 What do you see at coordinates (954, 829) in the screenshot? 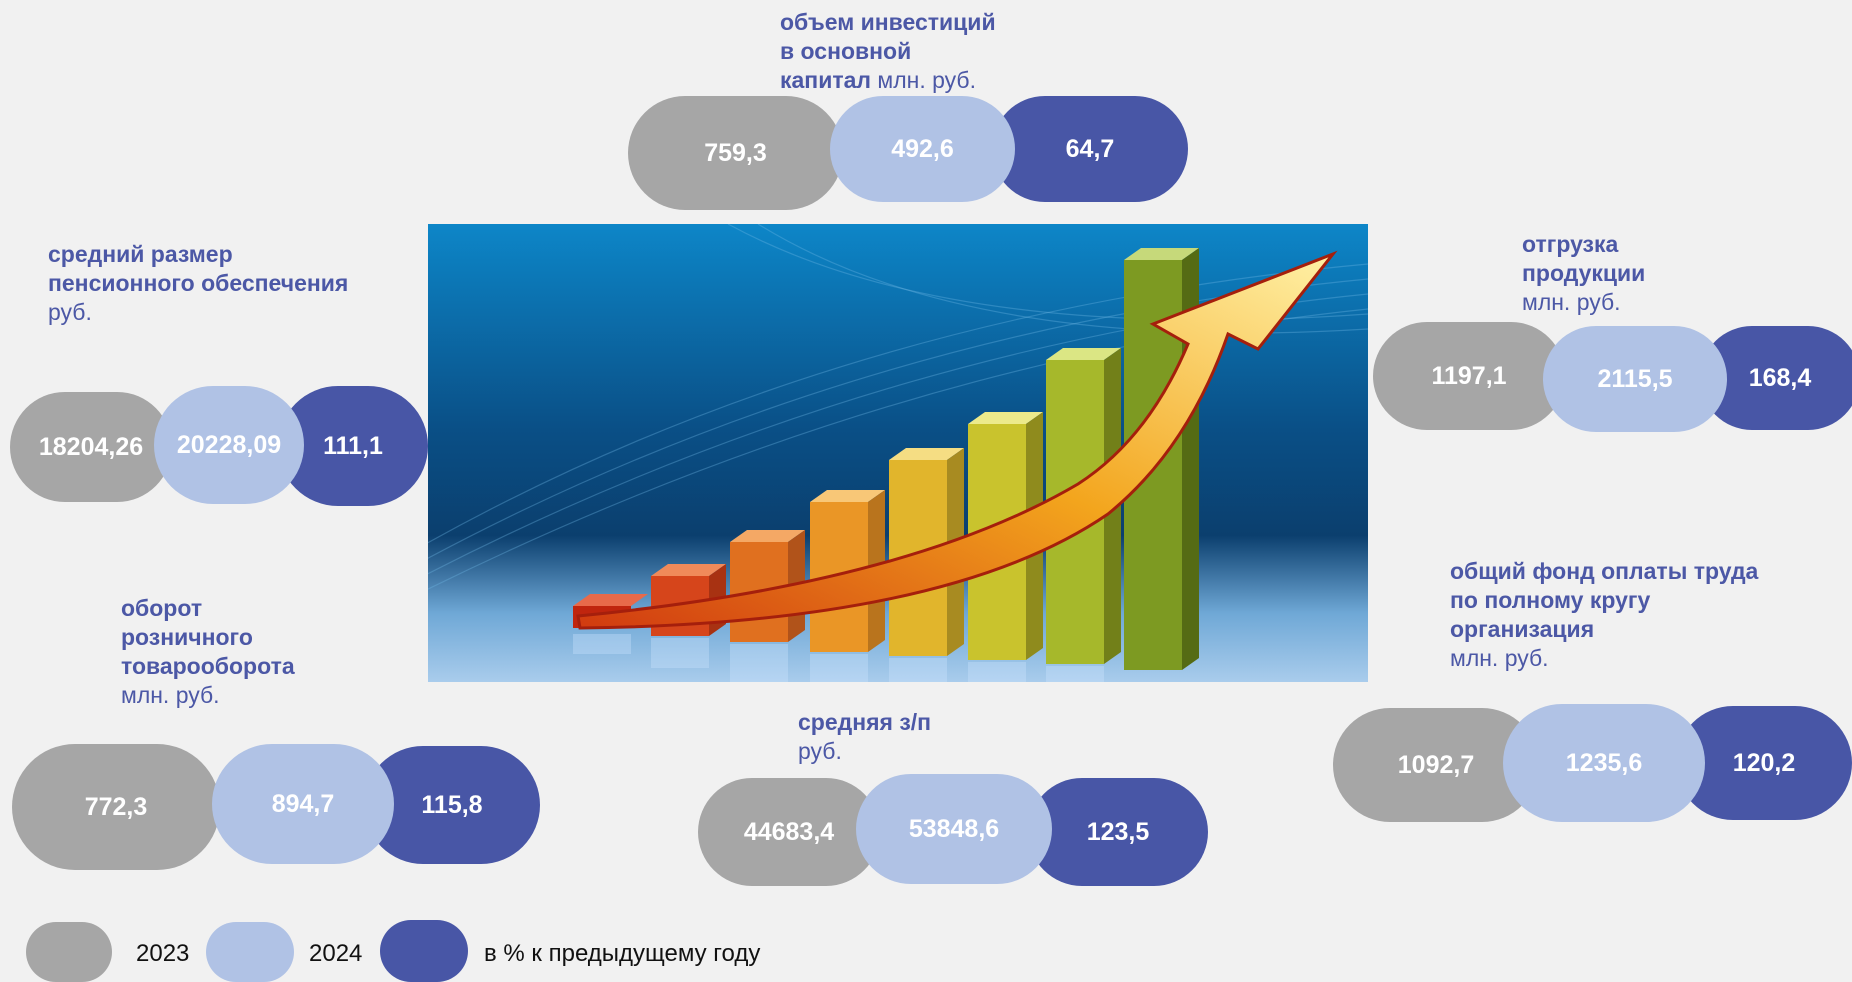
I see `salary-2024-value: 53848,6` at bounding box center [954, 829].